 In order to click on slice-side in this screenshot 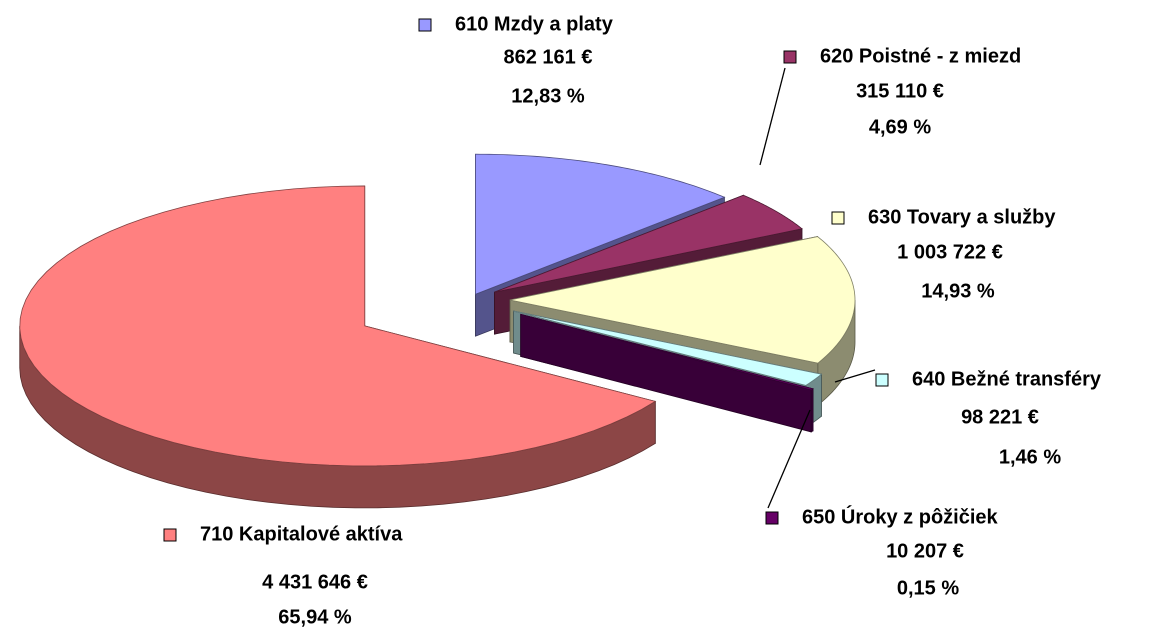, I will do `click(812, 410)`.